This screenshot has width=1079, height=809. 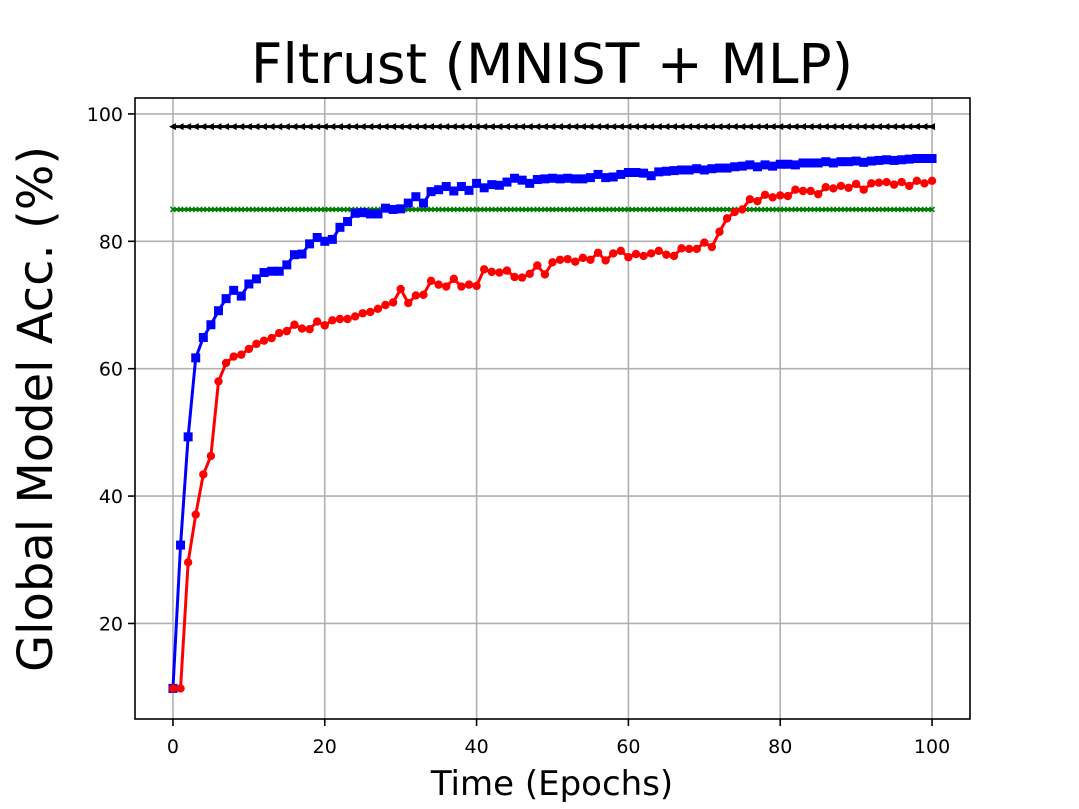 I want to click on series-0-group, so click(x=552, y=127).